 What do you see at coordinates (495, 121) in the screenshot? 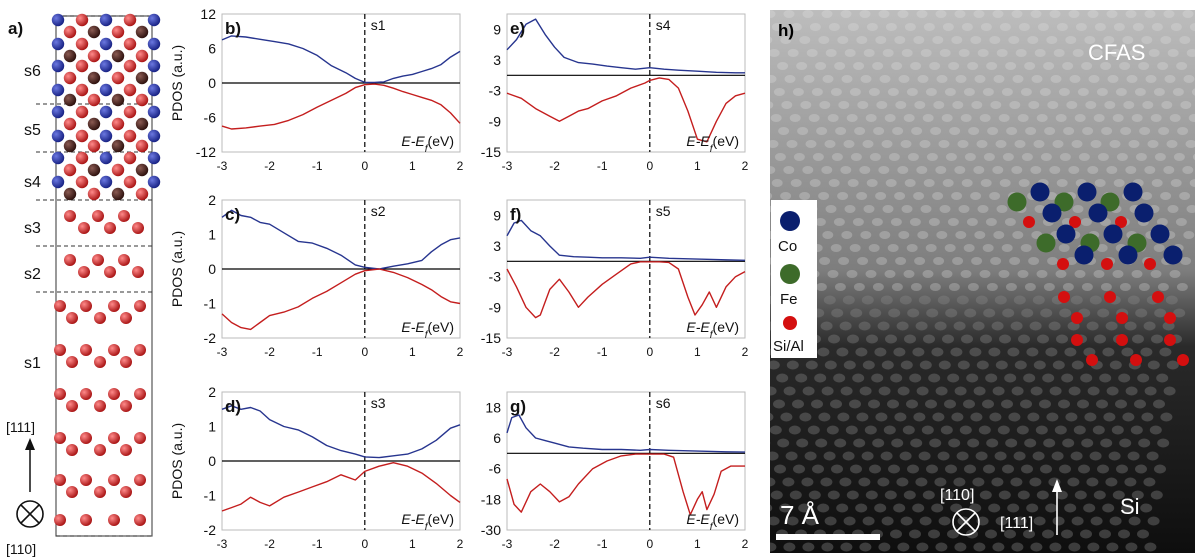
I see `y-tick-label: -9` at bounding box center [495, 121].